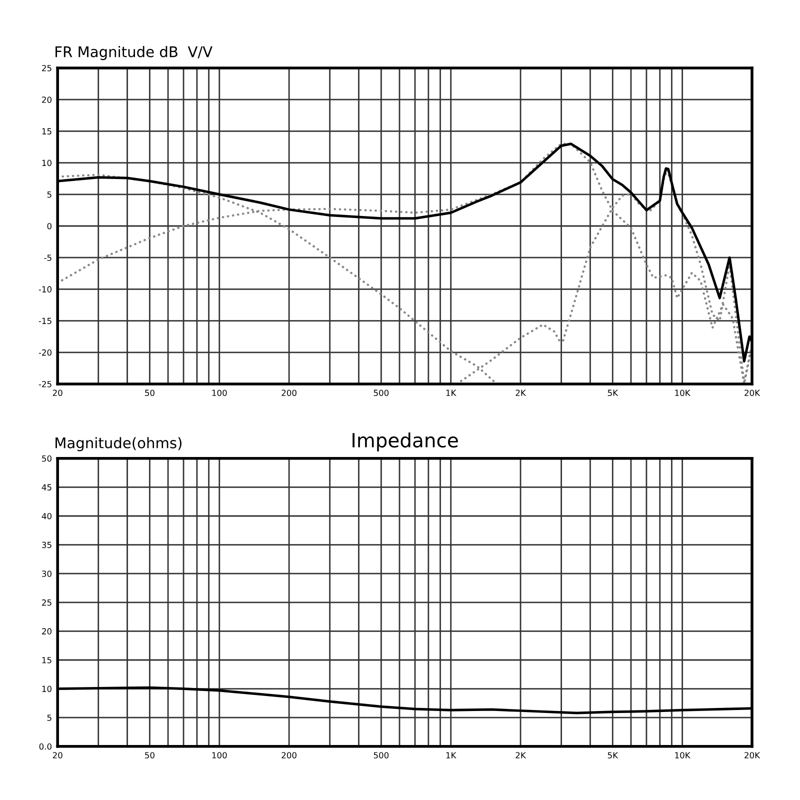  What do you see at coordinates (45, 352) in the screenshot?
I see `y-tick-label: -20` at bounding box center [45, 352].